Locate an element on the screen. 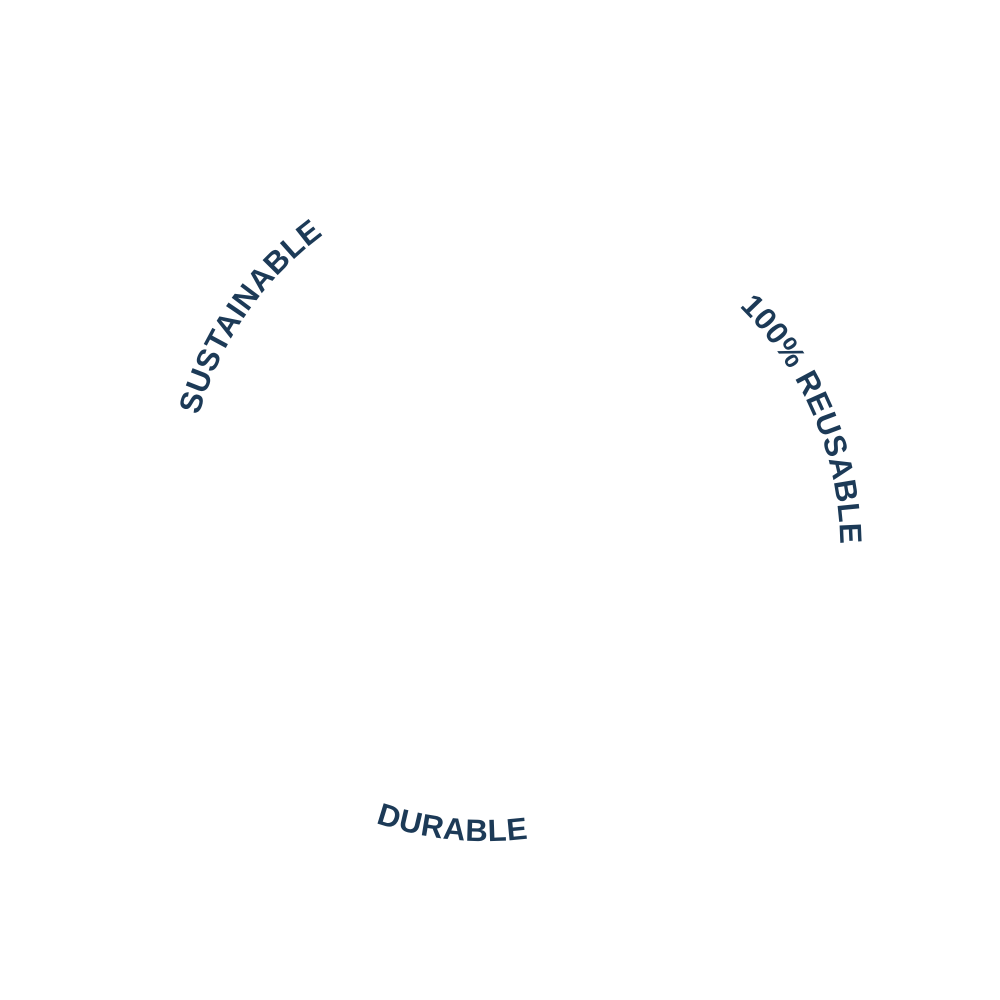 The image size is (1000, 1000). durable-label: DURABLE is located at coordinates (451, 822).